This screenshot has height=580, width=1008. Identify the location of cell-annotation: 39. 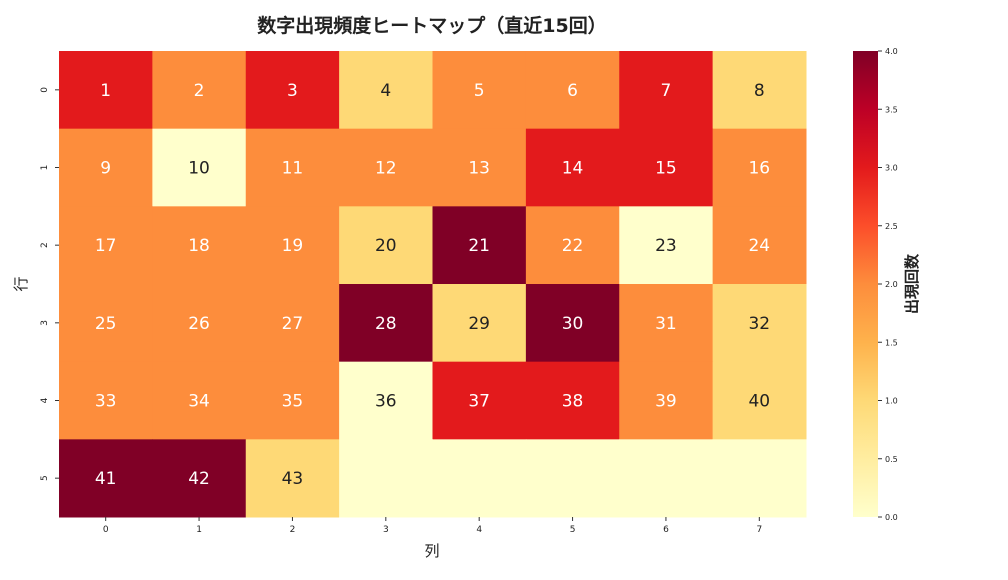
(666, 402).